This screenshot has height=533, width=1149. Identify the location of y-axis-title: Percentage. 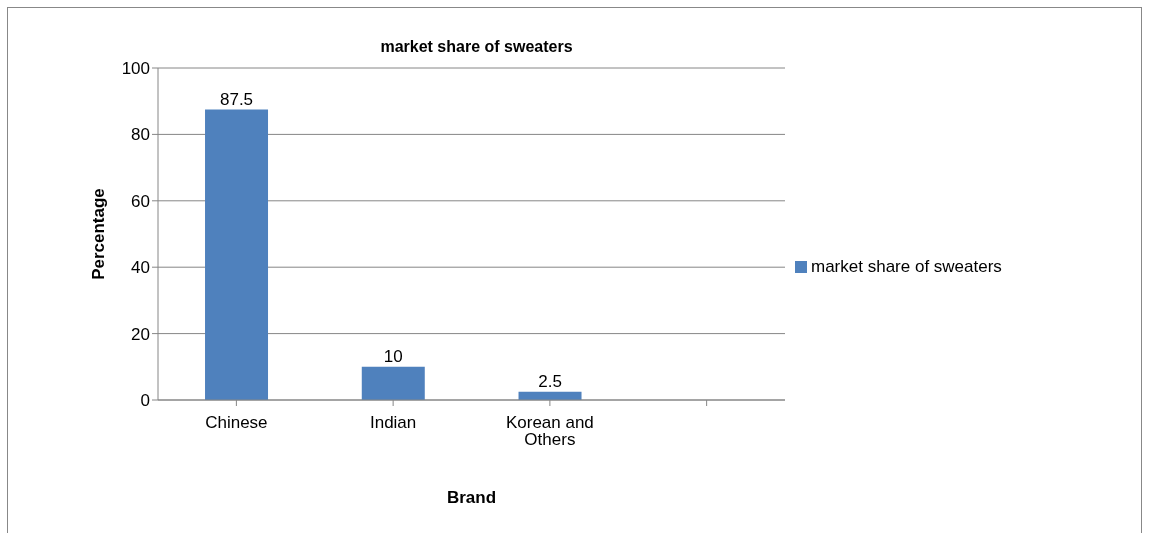
(99, 234).